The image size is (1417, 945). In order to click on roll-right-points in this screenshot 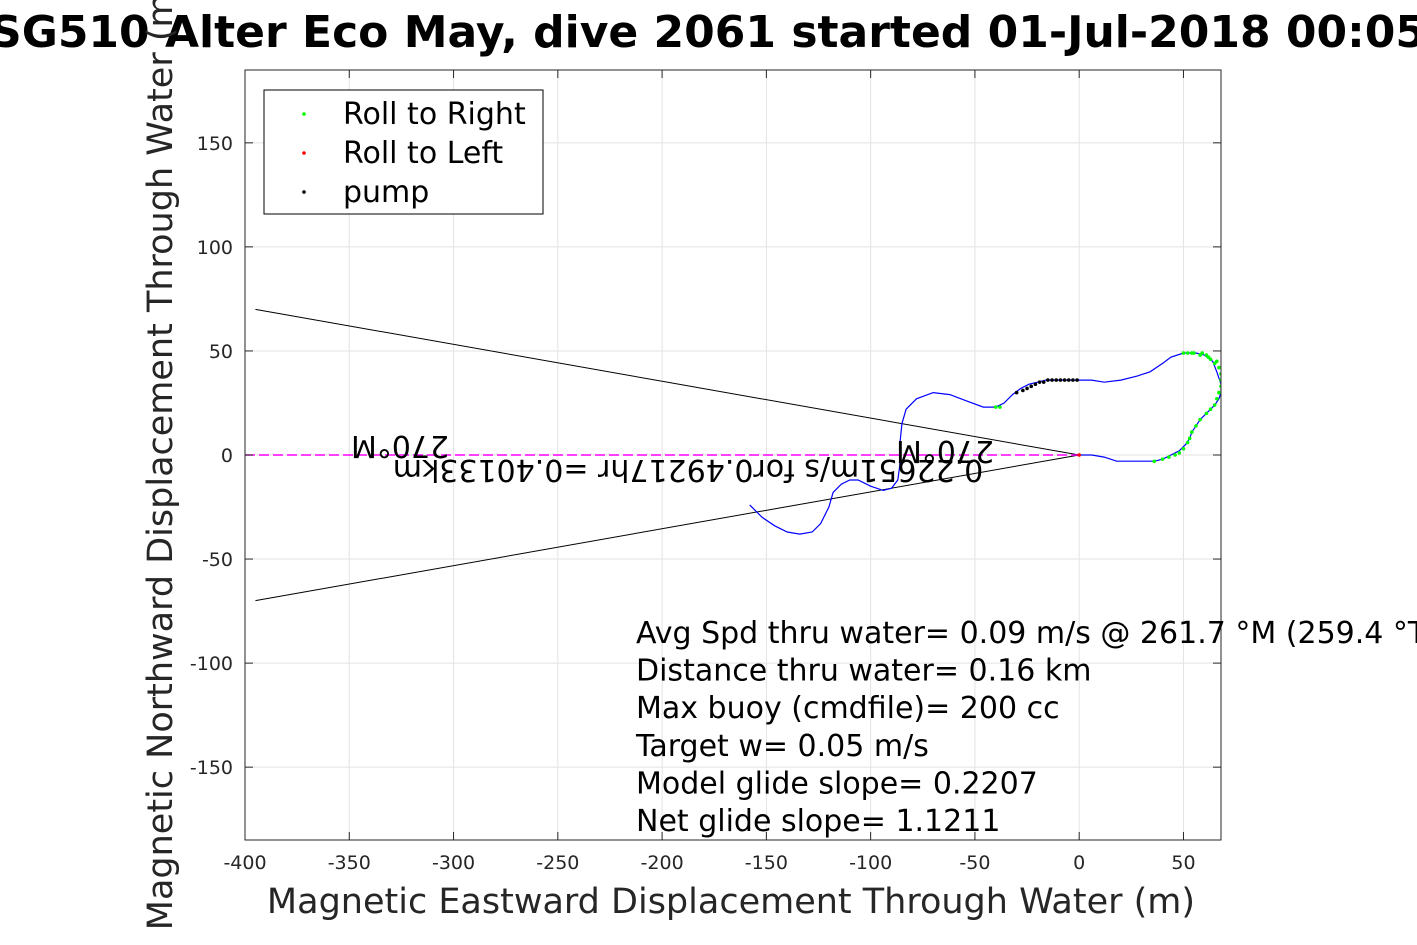, I will do `click(1107, 407)`.